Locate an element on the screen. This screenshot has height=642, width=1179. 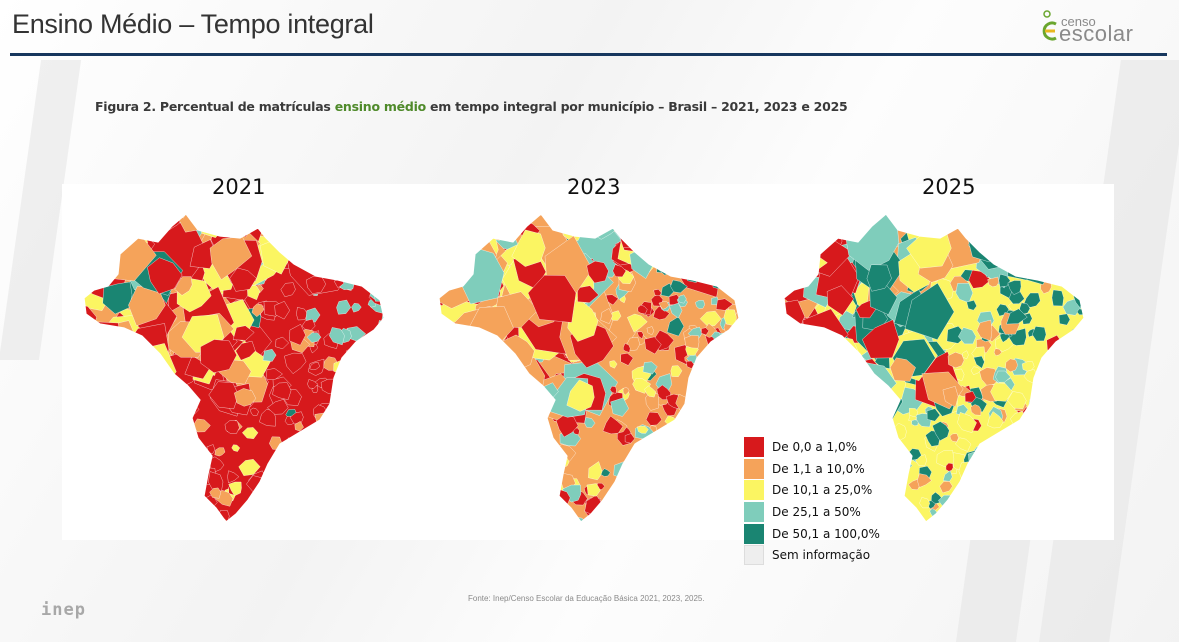
country-outline is located at coordinates (589, 368).